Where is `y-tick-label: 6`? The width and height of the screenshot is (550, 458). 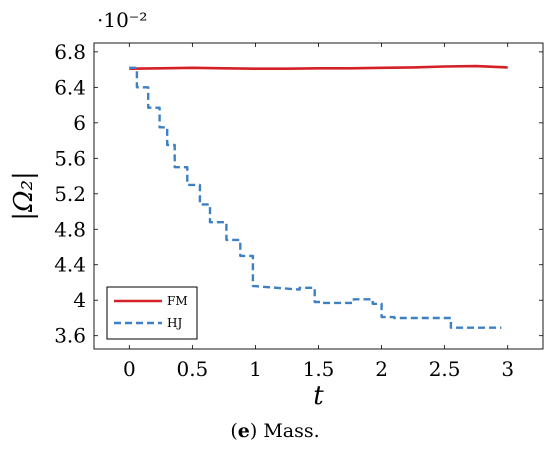
y-tick-label: 6 is located at coordinates (79, 123).